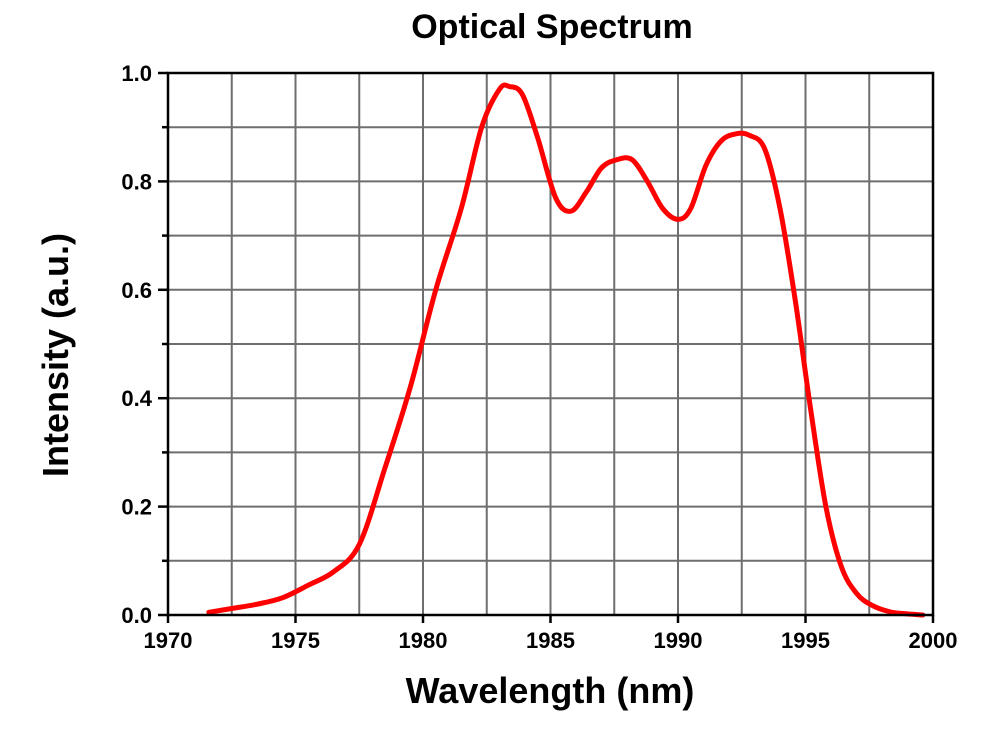 Image resolution: width=1000 pixels, height=747 pixels. Describe the element at coordinates (678, 640) in the screenshot. I see `x-tick-label: 1990` at that location.